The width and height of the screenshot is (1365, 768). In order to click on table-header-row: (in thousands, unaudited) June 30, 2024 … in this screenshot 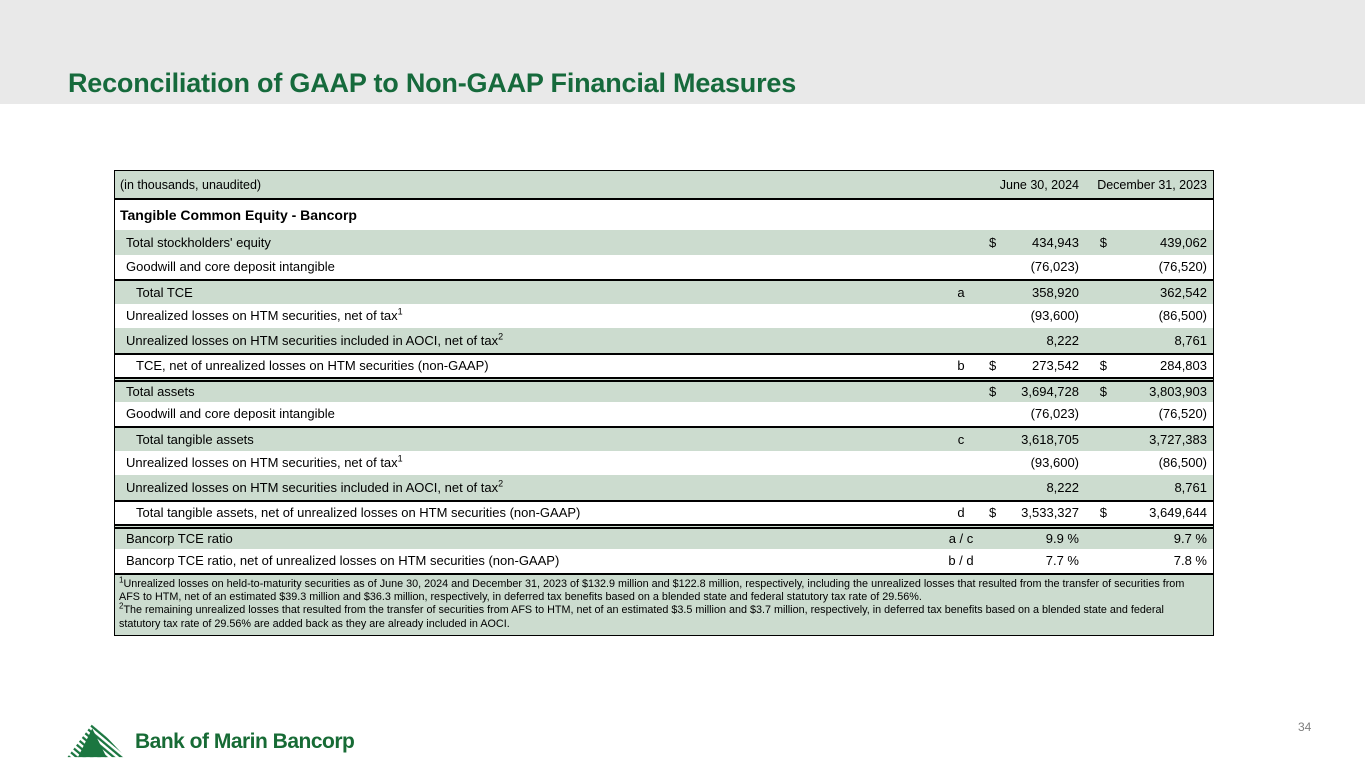, I will do `click(664, 184)`.